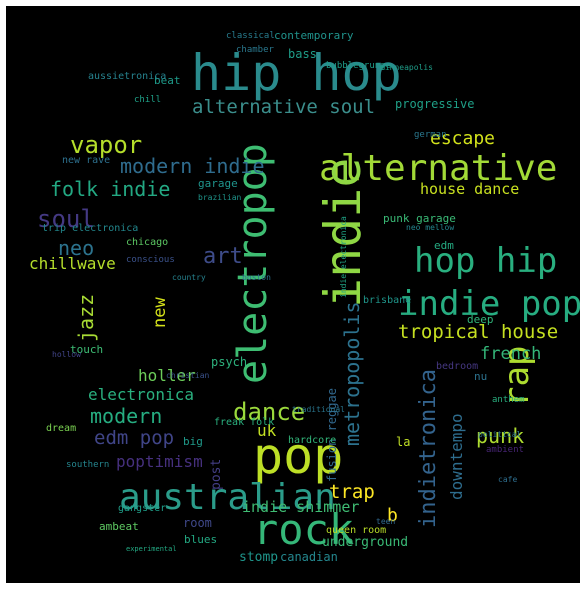  Describe the element at coordinates (150, 260) in the screenshot. I see `word-conscious: conscious` at that location.